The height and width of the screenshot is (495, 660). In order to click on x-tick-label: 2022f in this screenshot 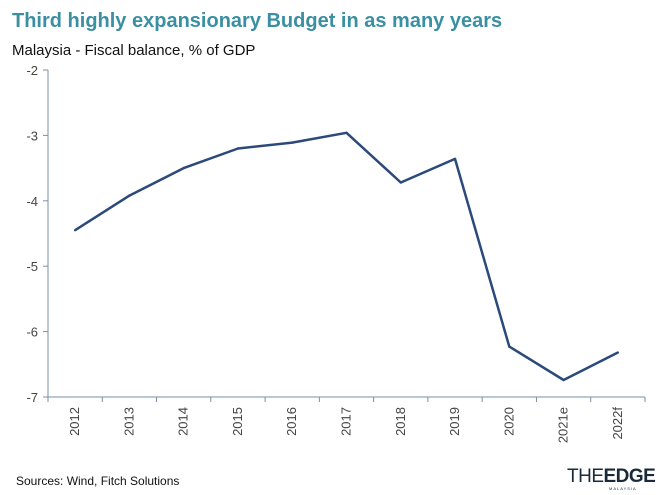, I will do `click(617, 423)`.